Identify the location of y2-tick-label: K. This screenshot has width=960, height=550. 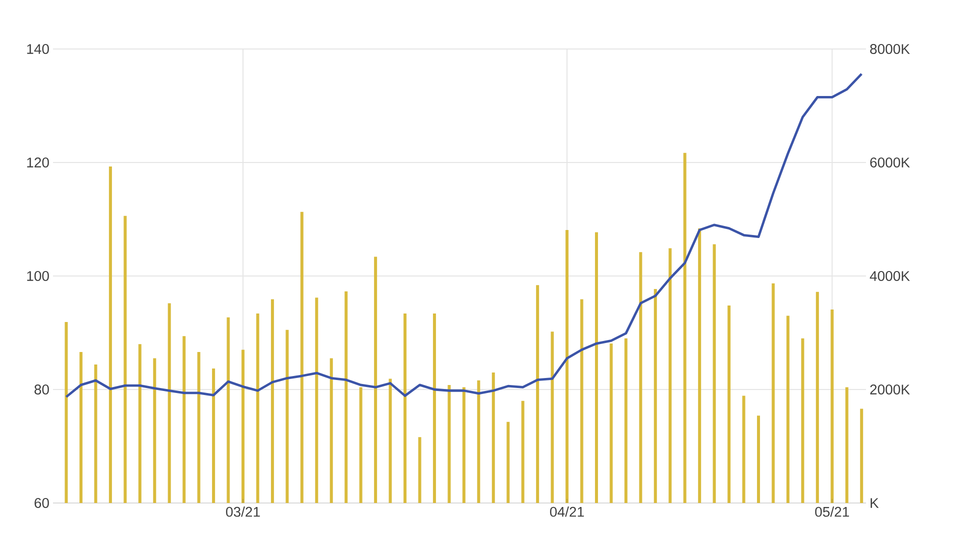
(874, 503).